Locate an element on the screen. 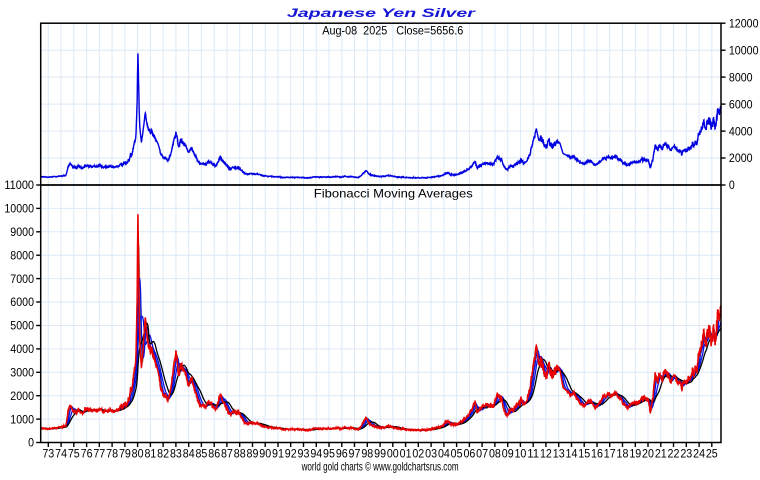 Image resolution: width=760 pixels, height=480 pixels. svg-text: 73 is located at coordinates (48, 453).